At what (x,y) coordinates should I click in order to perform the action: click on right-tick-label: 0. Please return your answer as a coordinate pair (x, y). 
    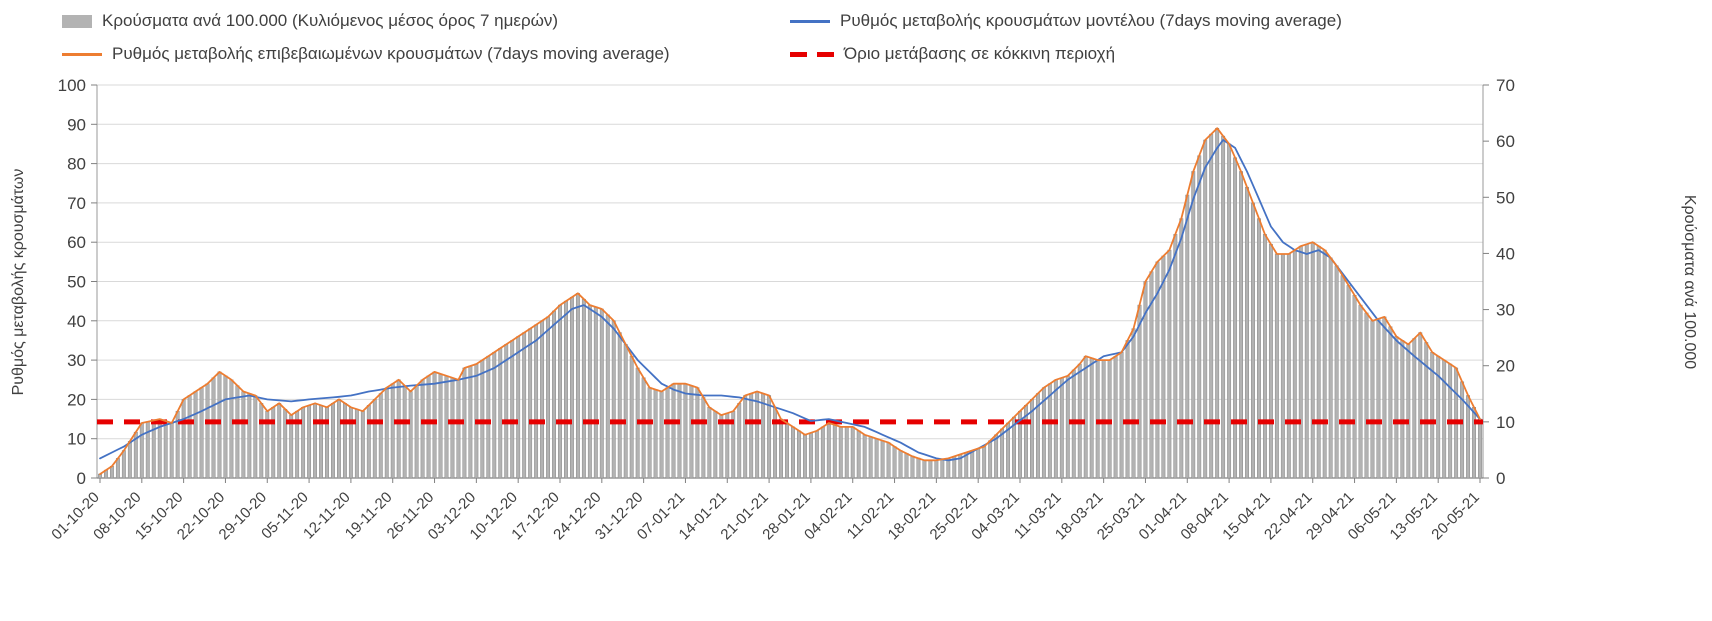
    Looking at the image, I should click on (1500, 478).